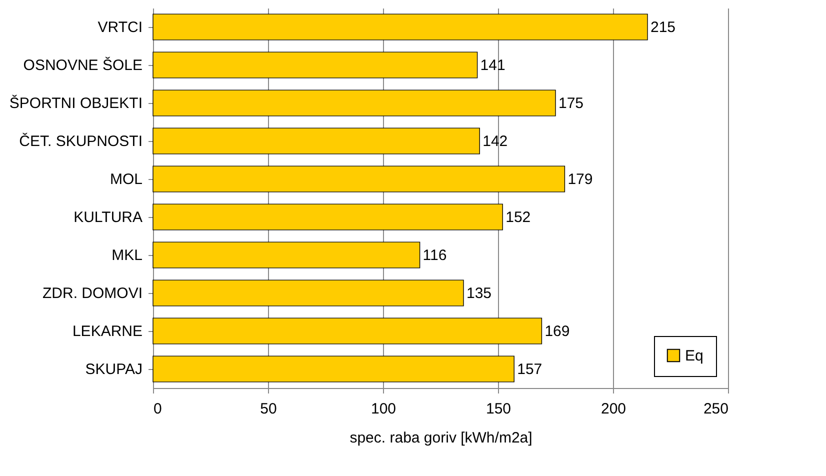 Image resolution: width=826 pixels, height=476 pixels. I want to click on data-label: 152, so click(518, 217).